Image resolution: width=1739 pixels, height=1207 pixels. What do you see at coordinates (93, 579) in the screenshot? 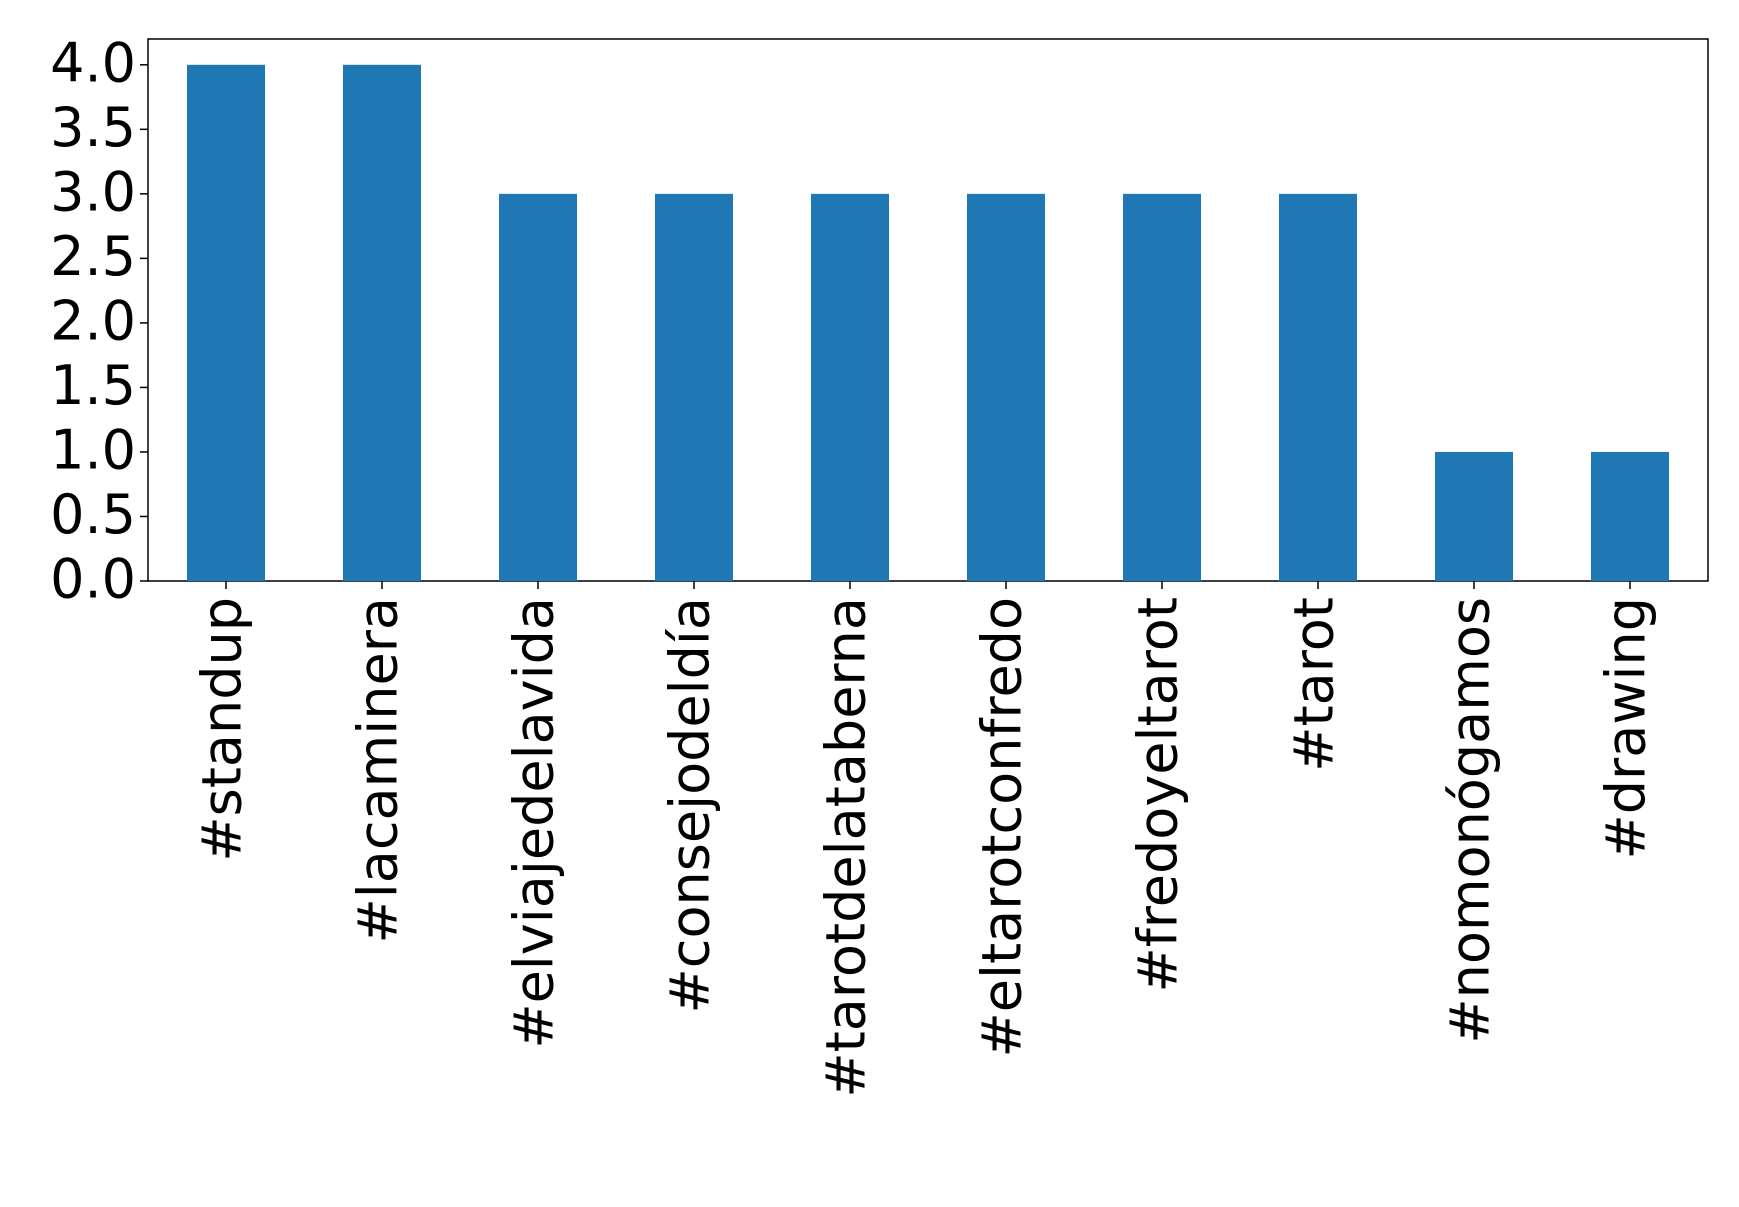
I see `y-tick-label: 0.0` at bounding box center [93, 579].